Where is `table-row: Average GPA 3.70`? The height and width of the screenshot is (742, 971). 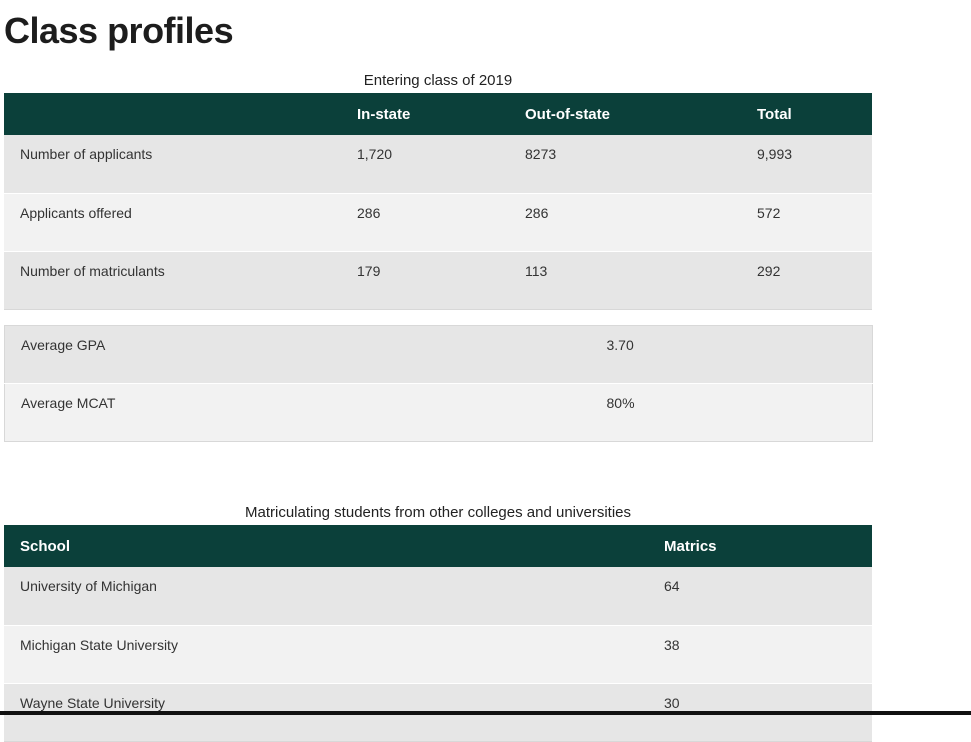
table-row: Average GPA 3.70 is located at coordinates (438, 354).